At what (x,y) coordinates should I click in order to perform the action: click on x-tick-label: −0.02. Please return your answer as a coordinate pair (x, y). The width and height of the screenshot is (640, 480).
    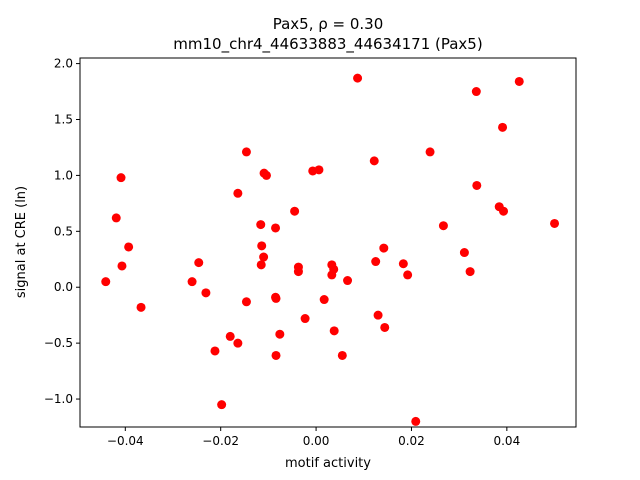
    Looking at the image, I should click on (220, 441).